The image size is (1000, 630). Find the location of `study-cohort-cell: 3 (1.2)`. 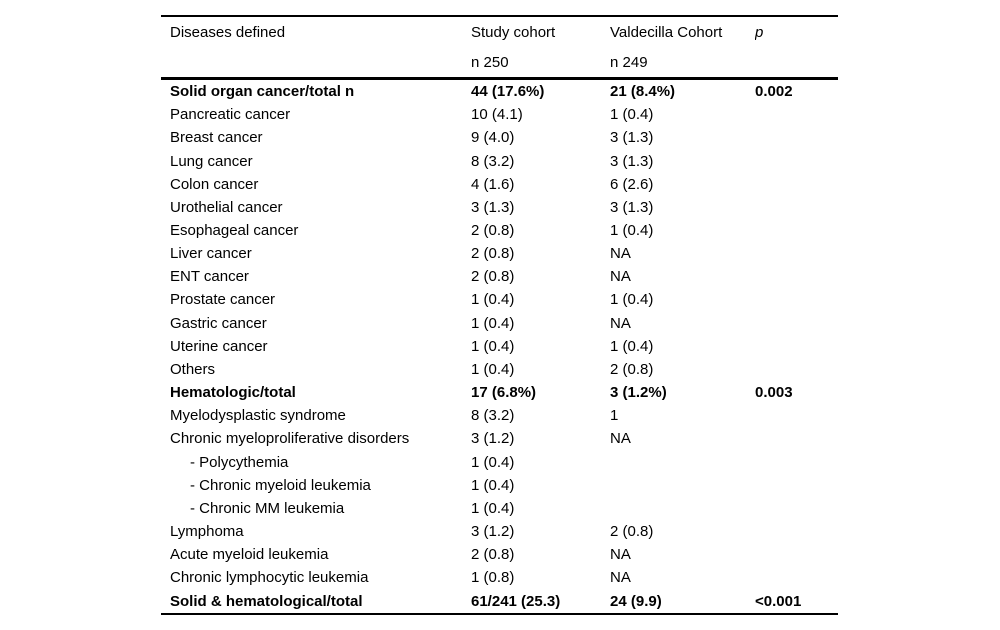

study-cohort-cell: 3 (1.2) is located at coordinates (493, 439).